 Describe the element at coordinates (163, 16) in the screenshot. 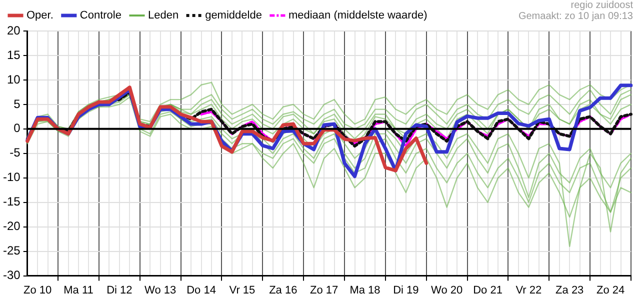

I see `legend-label: Leden` at that location.